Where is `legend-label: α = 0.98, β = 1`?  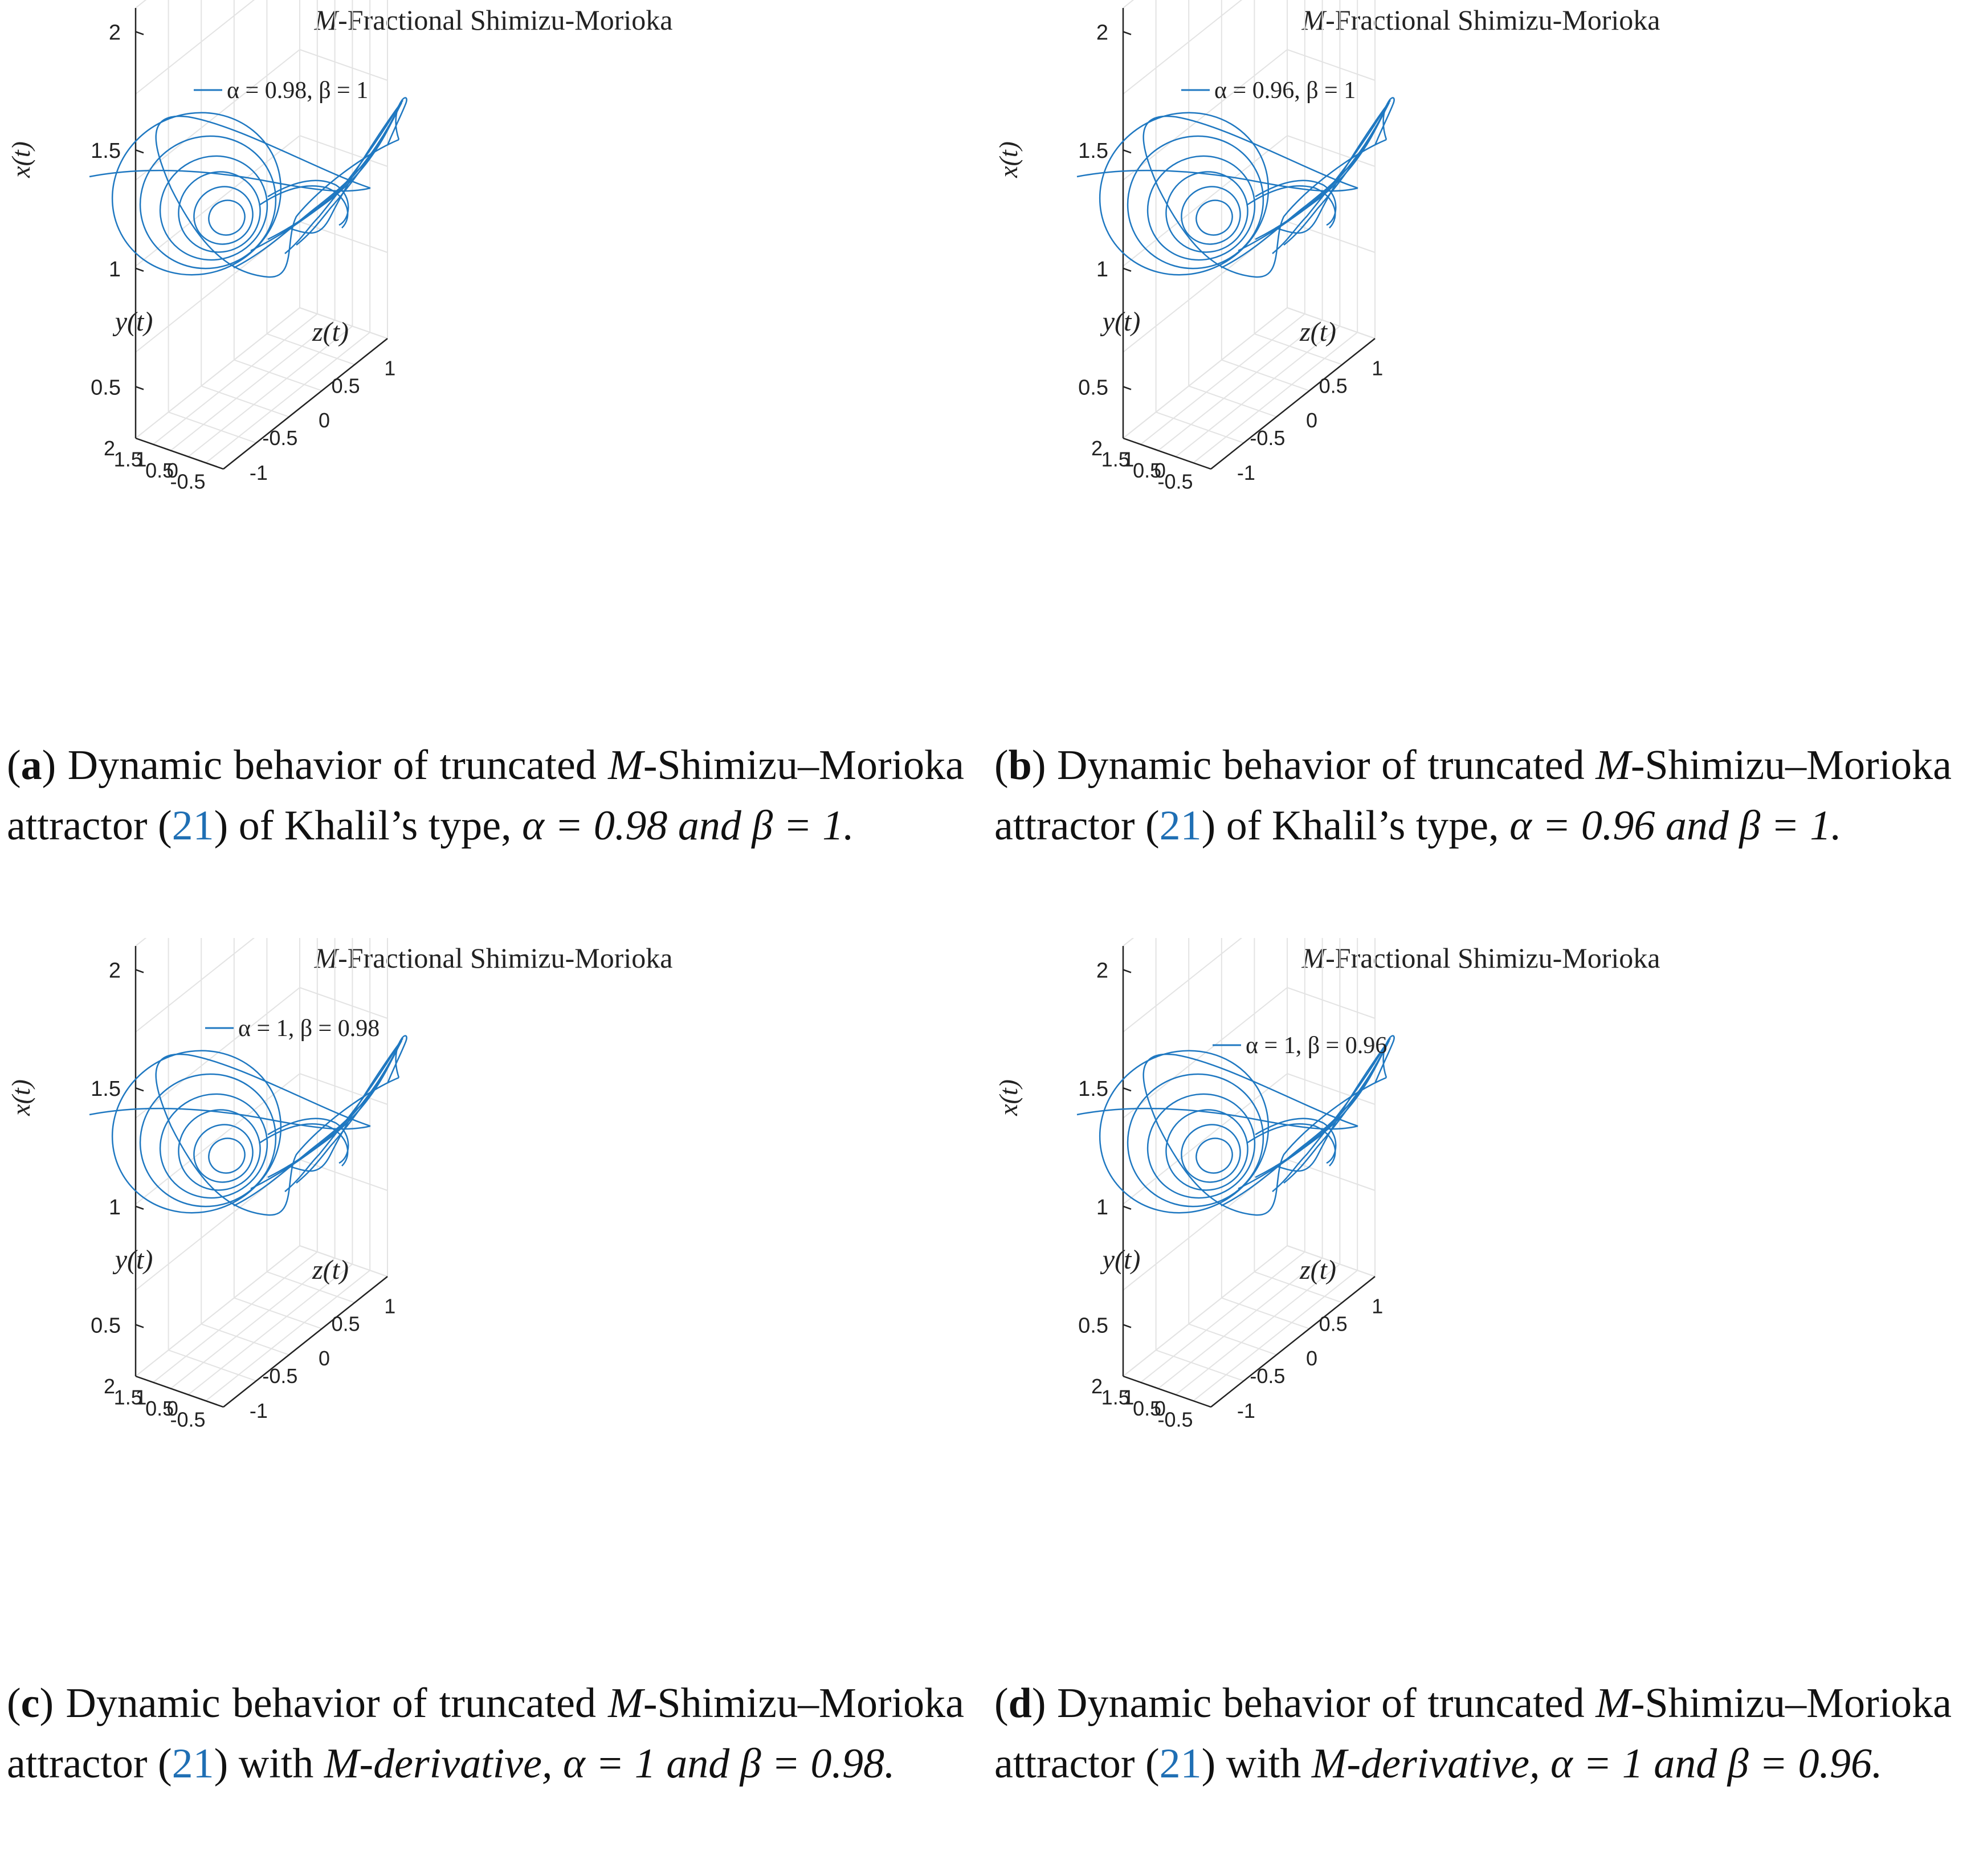 legend-label: α = 0.98, β = 1 is located at coordinates (297, 91).